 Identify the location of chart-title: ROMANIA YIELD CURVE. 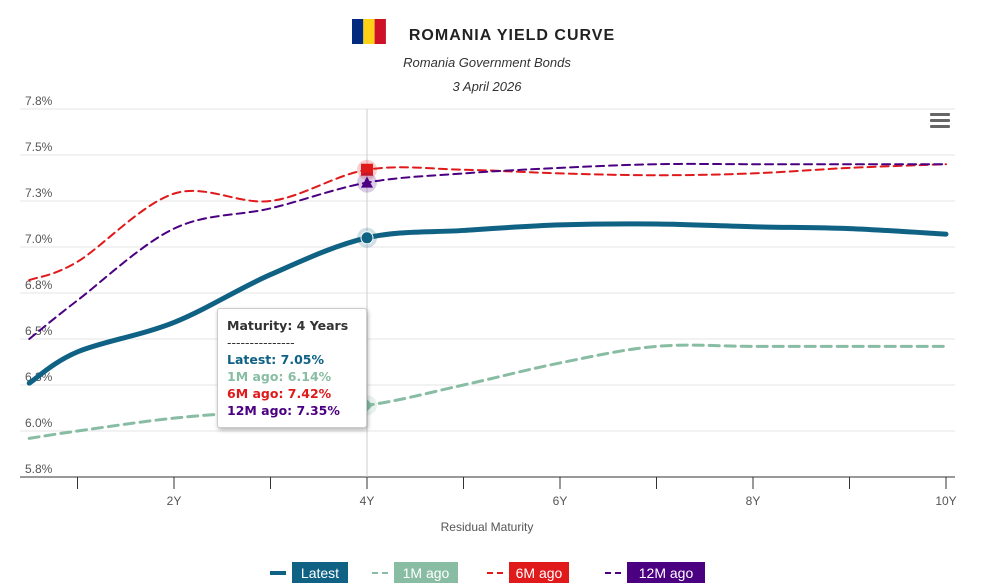
(512, 35).